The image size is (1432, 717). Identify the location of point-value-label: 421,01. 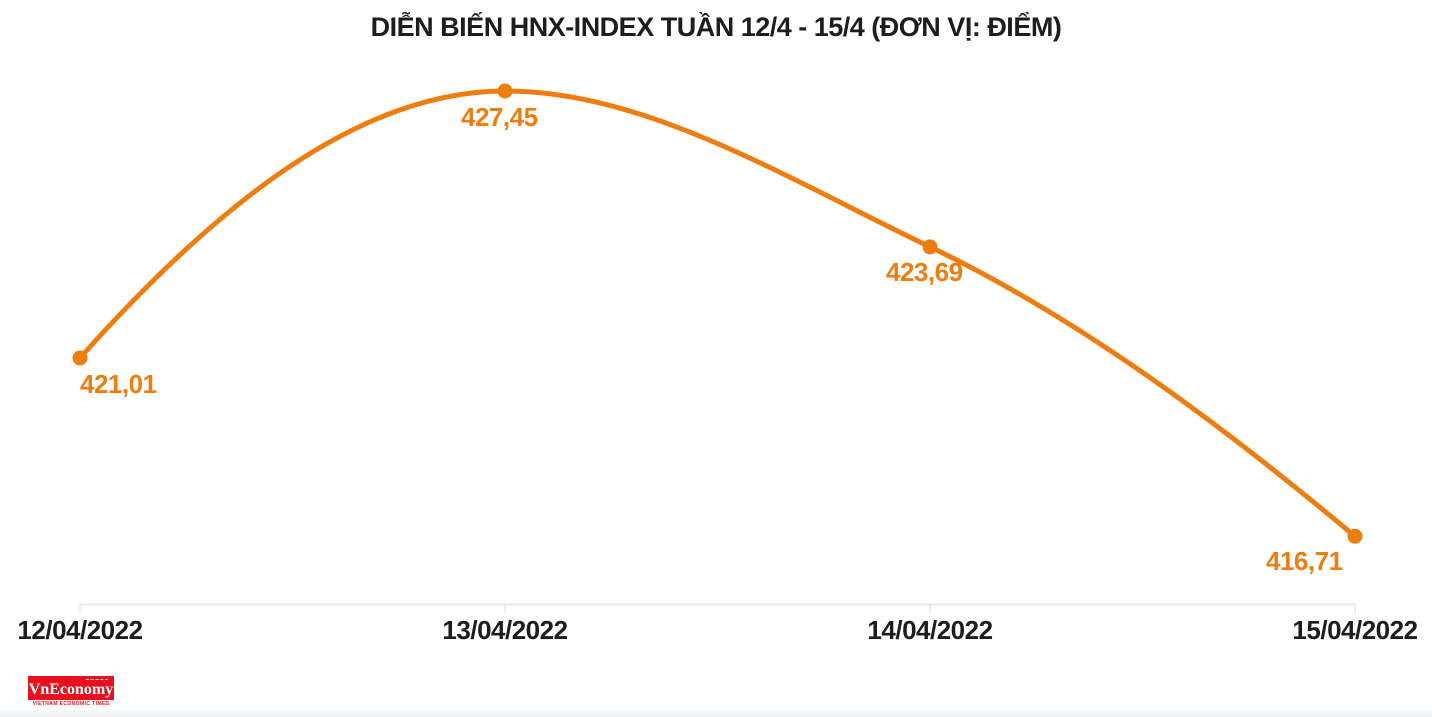
(118, 384).